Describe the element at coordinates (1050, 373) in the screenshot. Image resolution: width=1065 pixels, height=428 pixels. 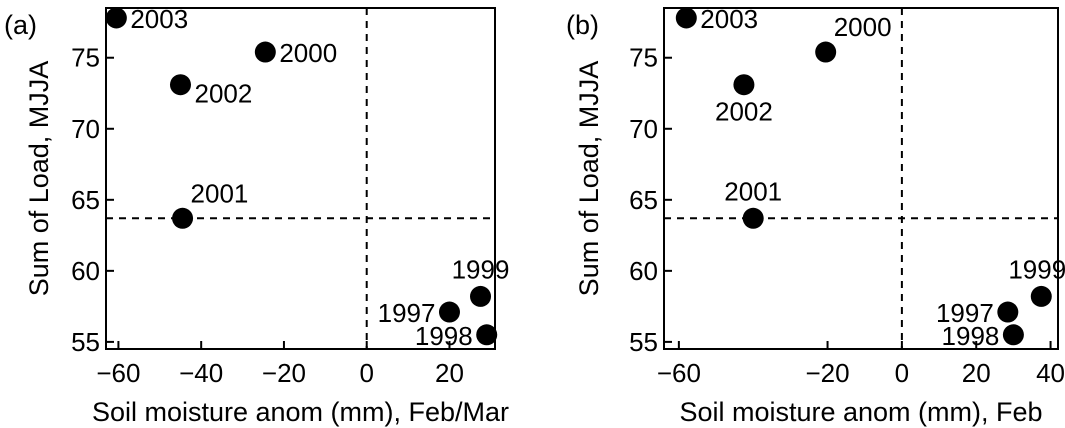
I see `x-tick-label: 40` at that location.